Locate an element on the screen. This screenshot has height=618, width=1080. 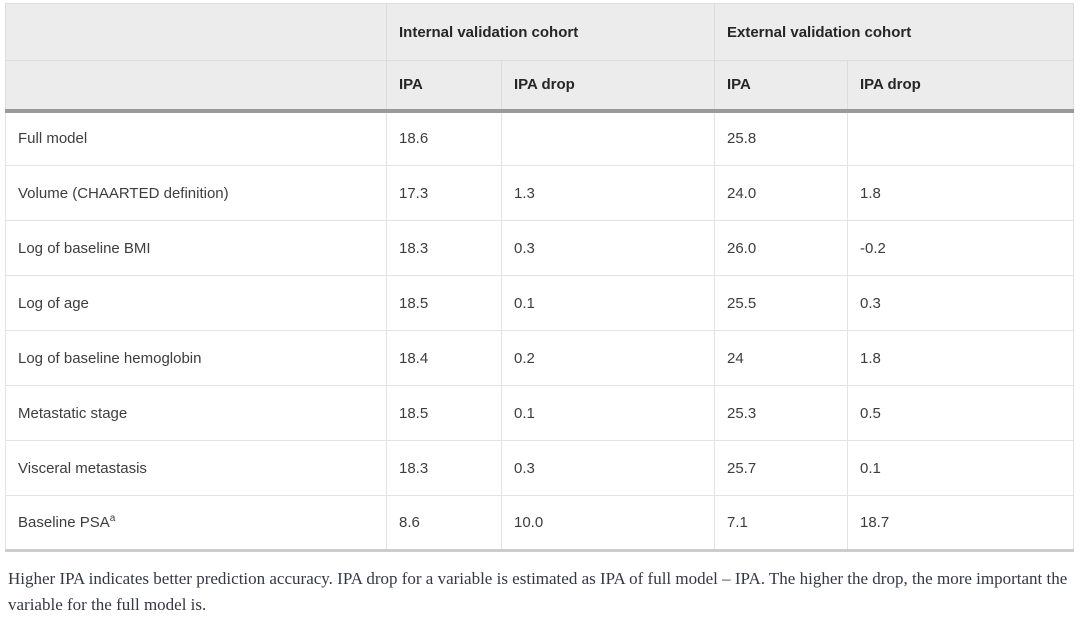
row-label: Full model is located at coordinates (53, 139).